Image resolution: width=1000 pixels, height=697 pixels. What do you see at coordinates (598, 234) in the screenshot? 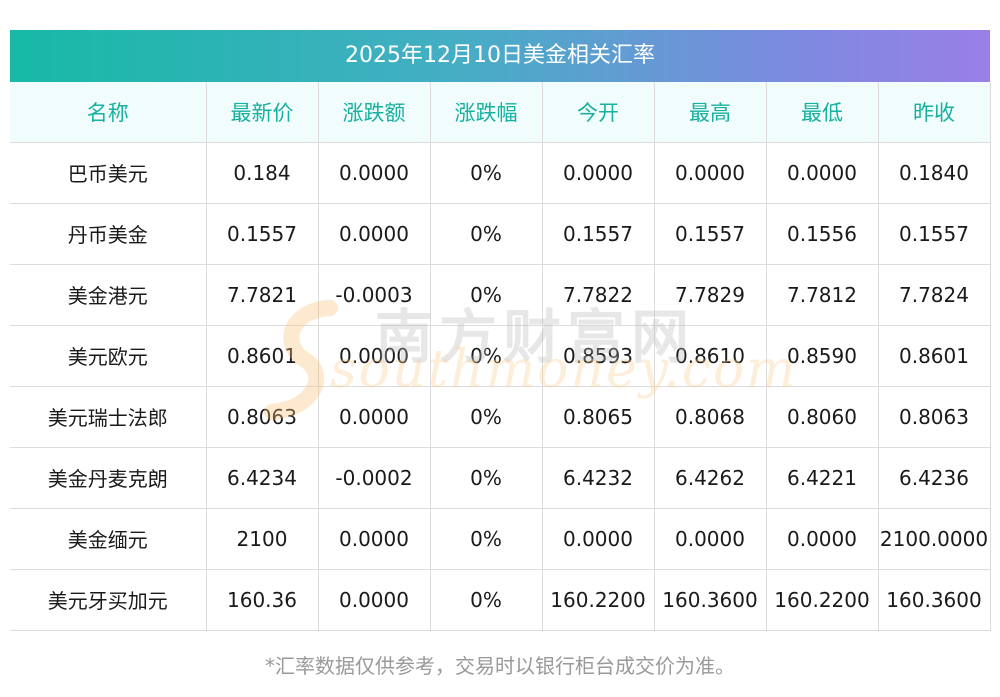
I see `cell-open: 0.1557` at bounding box center [598, 234].